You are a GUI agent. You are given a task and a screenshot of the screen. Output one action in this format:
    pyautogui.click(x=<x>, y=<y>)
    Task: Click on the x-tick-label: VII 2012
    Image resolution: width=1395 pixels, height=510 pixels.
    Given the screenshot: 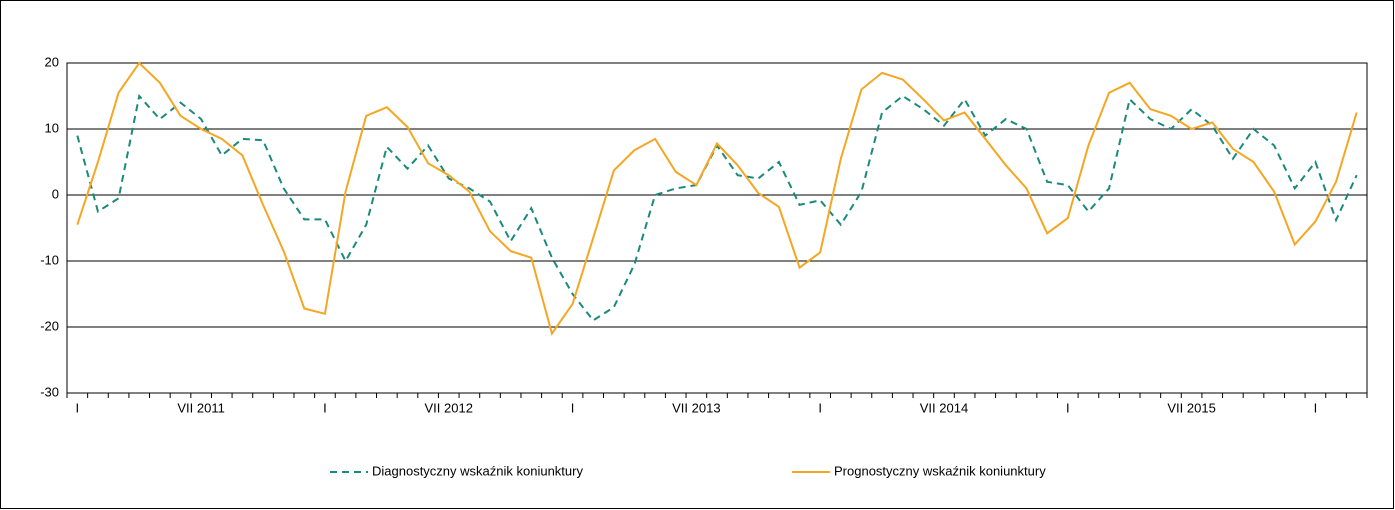 What is the action you would take?
    pyautogui.click(x=449, y=407)
    